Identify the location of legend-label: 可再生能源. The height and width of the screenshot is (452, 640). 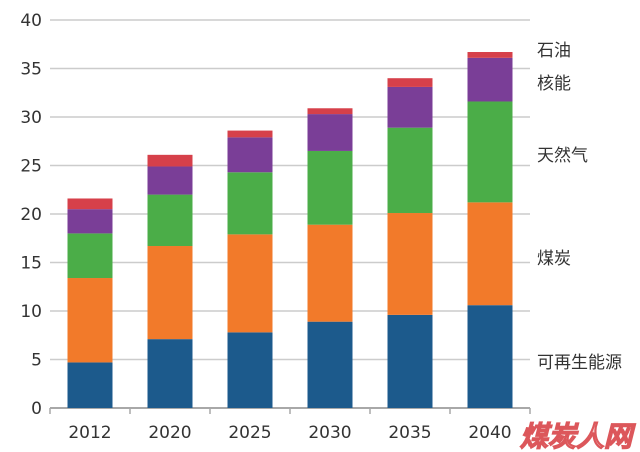
(579, 363).